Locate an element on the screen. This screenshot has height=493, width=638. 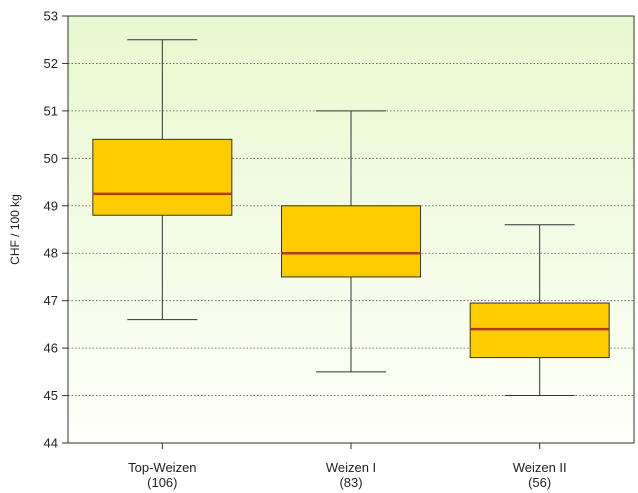
y-tick-label: 45 is located at coordinates (51, 395).